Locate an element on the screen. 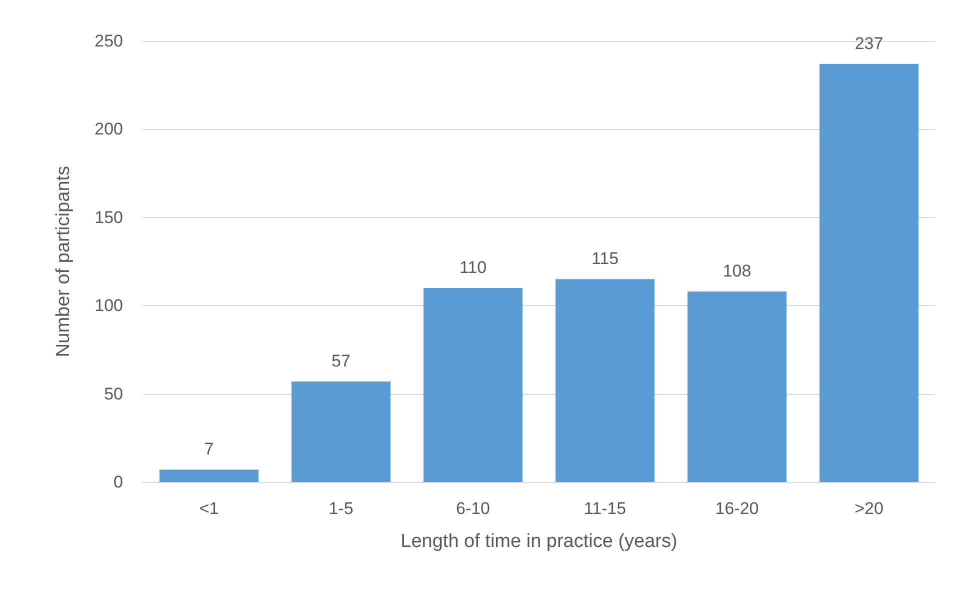 The height and width of the screenshot is (594, 958). data-label: 115 is located at coordinates (605, 258).